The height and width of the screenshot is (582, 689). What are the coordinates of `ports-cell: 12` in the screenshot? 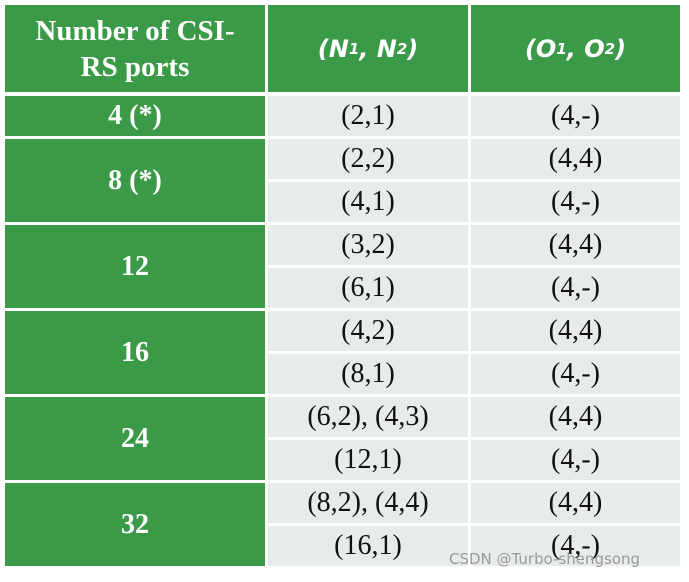 It's located at (135, 266).